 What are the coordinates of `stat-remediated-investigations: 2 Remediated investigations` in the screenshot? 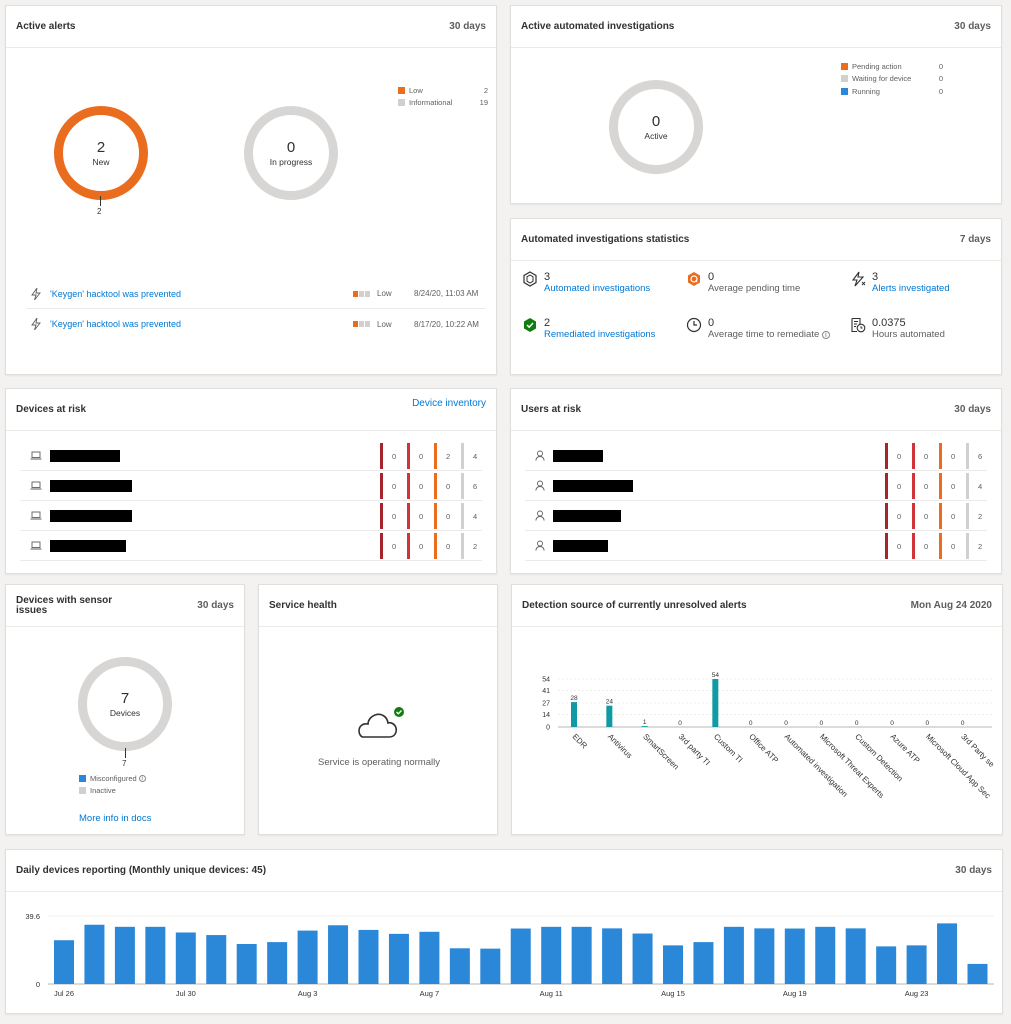 It's located at (588, 329).